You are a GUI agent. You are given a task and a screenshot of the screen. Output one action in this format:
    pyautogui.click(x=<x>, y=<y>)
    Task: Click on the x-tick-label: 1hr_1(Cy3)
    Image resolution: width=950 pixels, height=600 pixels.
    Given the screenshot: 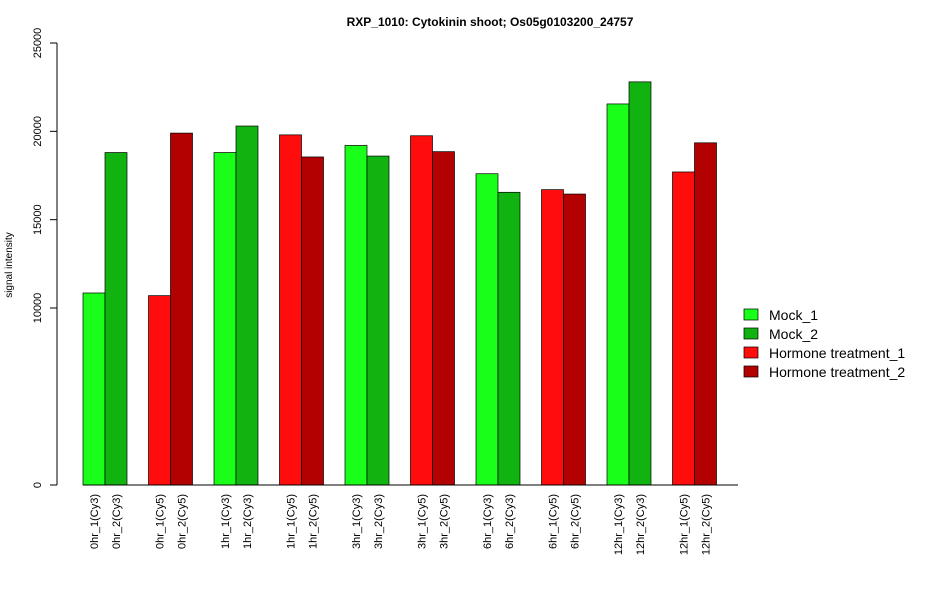 What is the action you would take?
    pyautogui.click(x=226, y=521)
    